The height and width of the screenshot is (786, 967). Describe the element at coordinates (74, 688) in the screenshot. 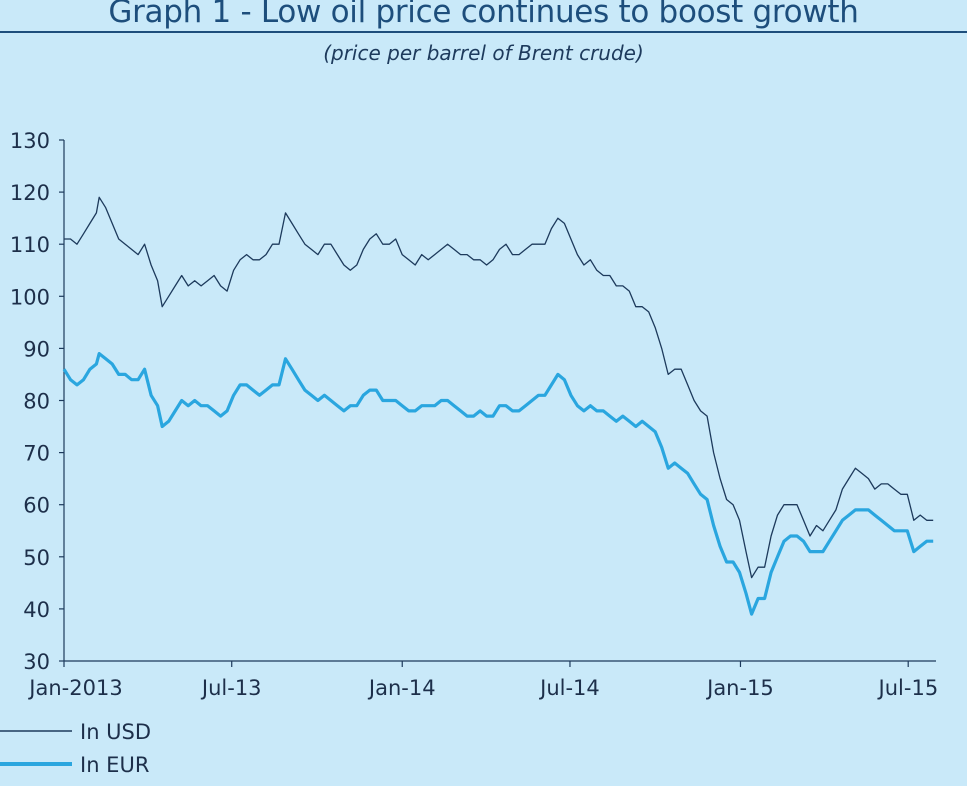

I see `x-tick-label: Jan-2013` at that location.